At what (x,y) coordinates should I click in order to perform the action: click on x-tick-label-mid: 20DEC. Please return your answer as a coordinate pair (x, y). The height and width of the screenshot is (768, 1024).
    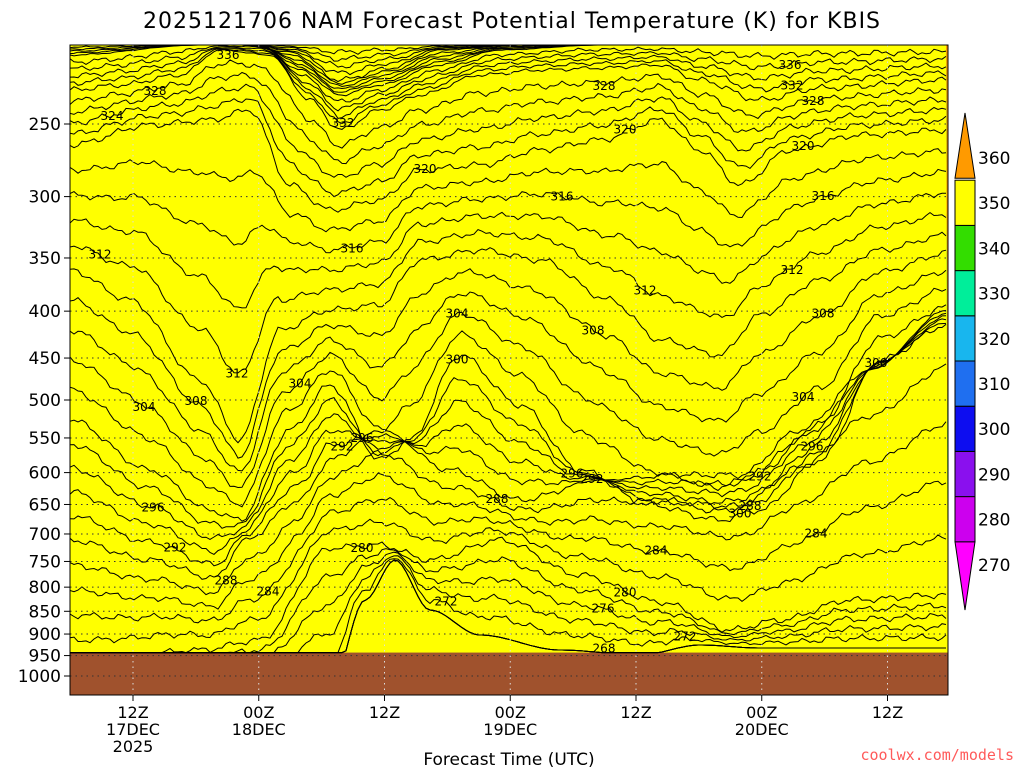
    Looking at the image, I should click on (762, 729).